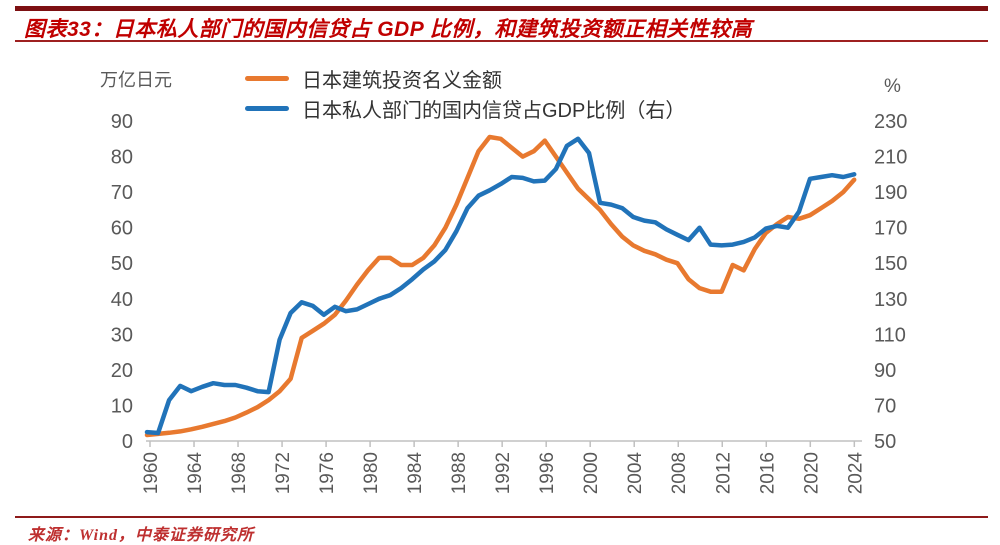 Image resolution: width=1000 pixels, height=545 pixels. I want to click on footer-divider, so click(501, 517).